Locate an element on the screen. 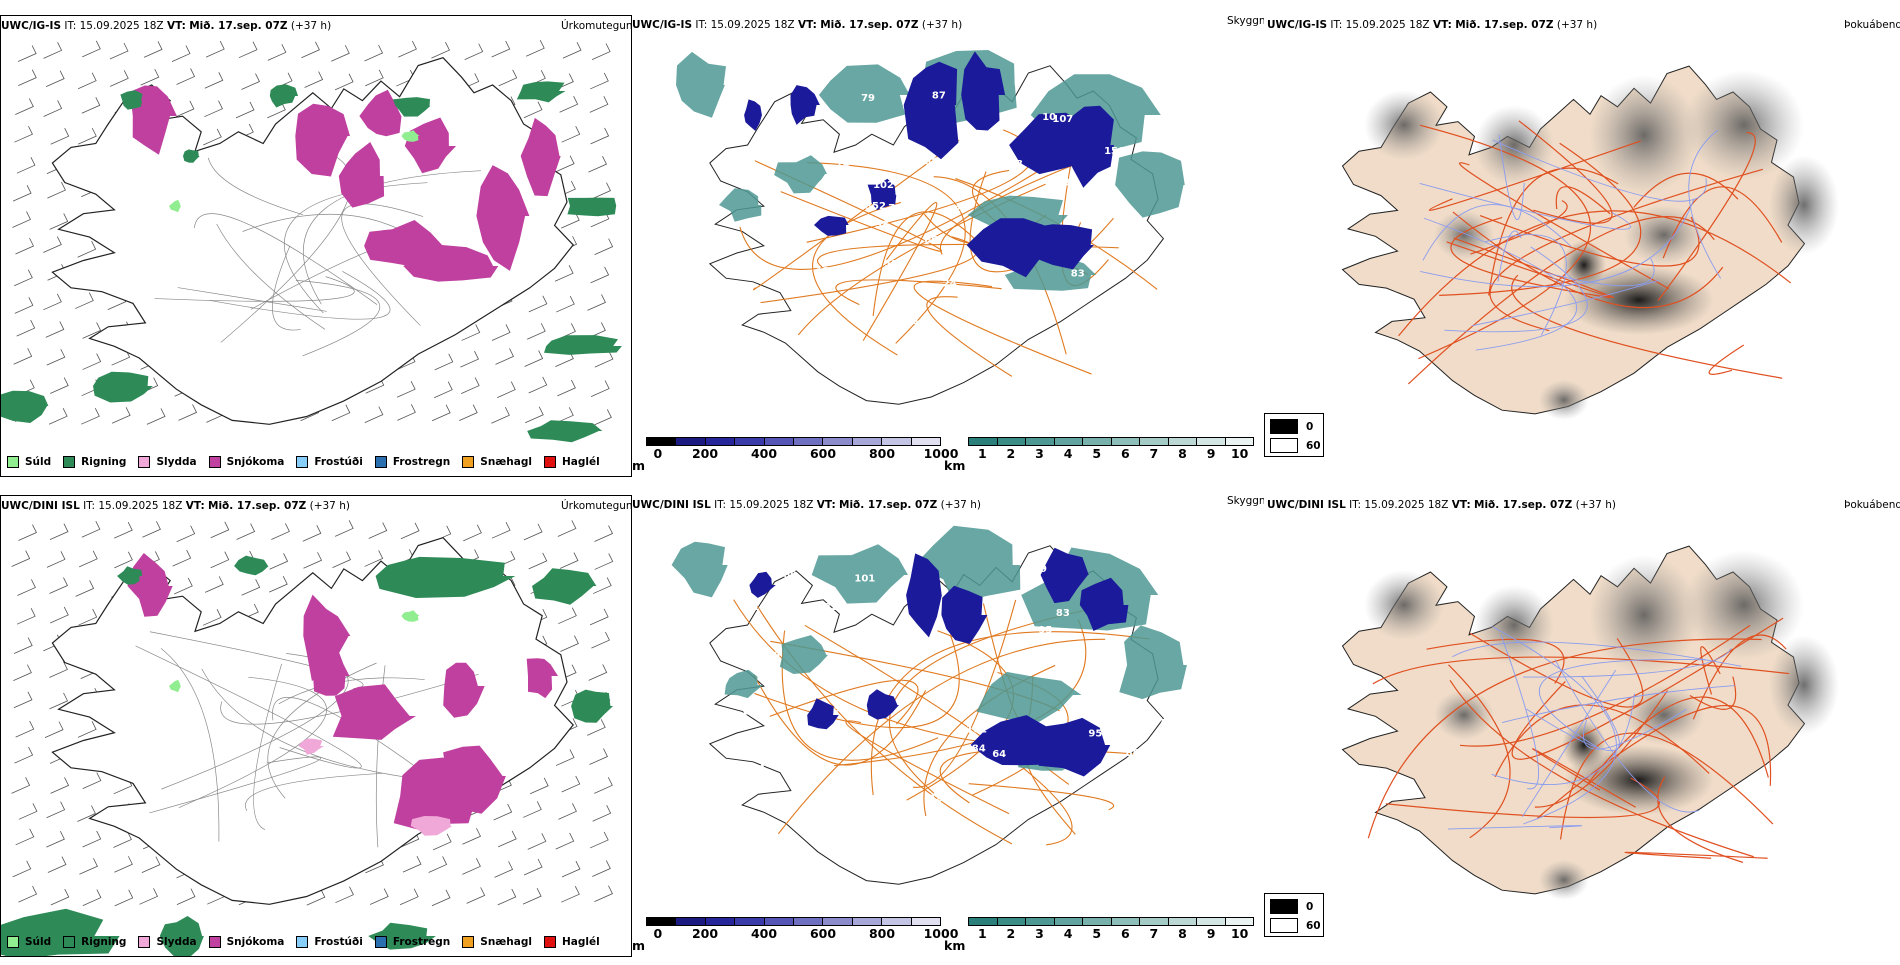 The height and width of the screenshot is (965, 1900). cloud-value-label: 170 is located at coordinates (769, 656).